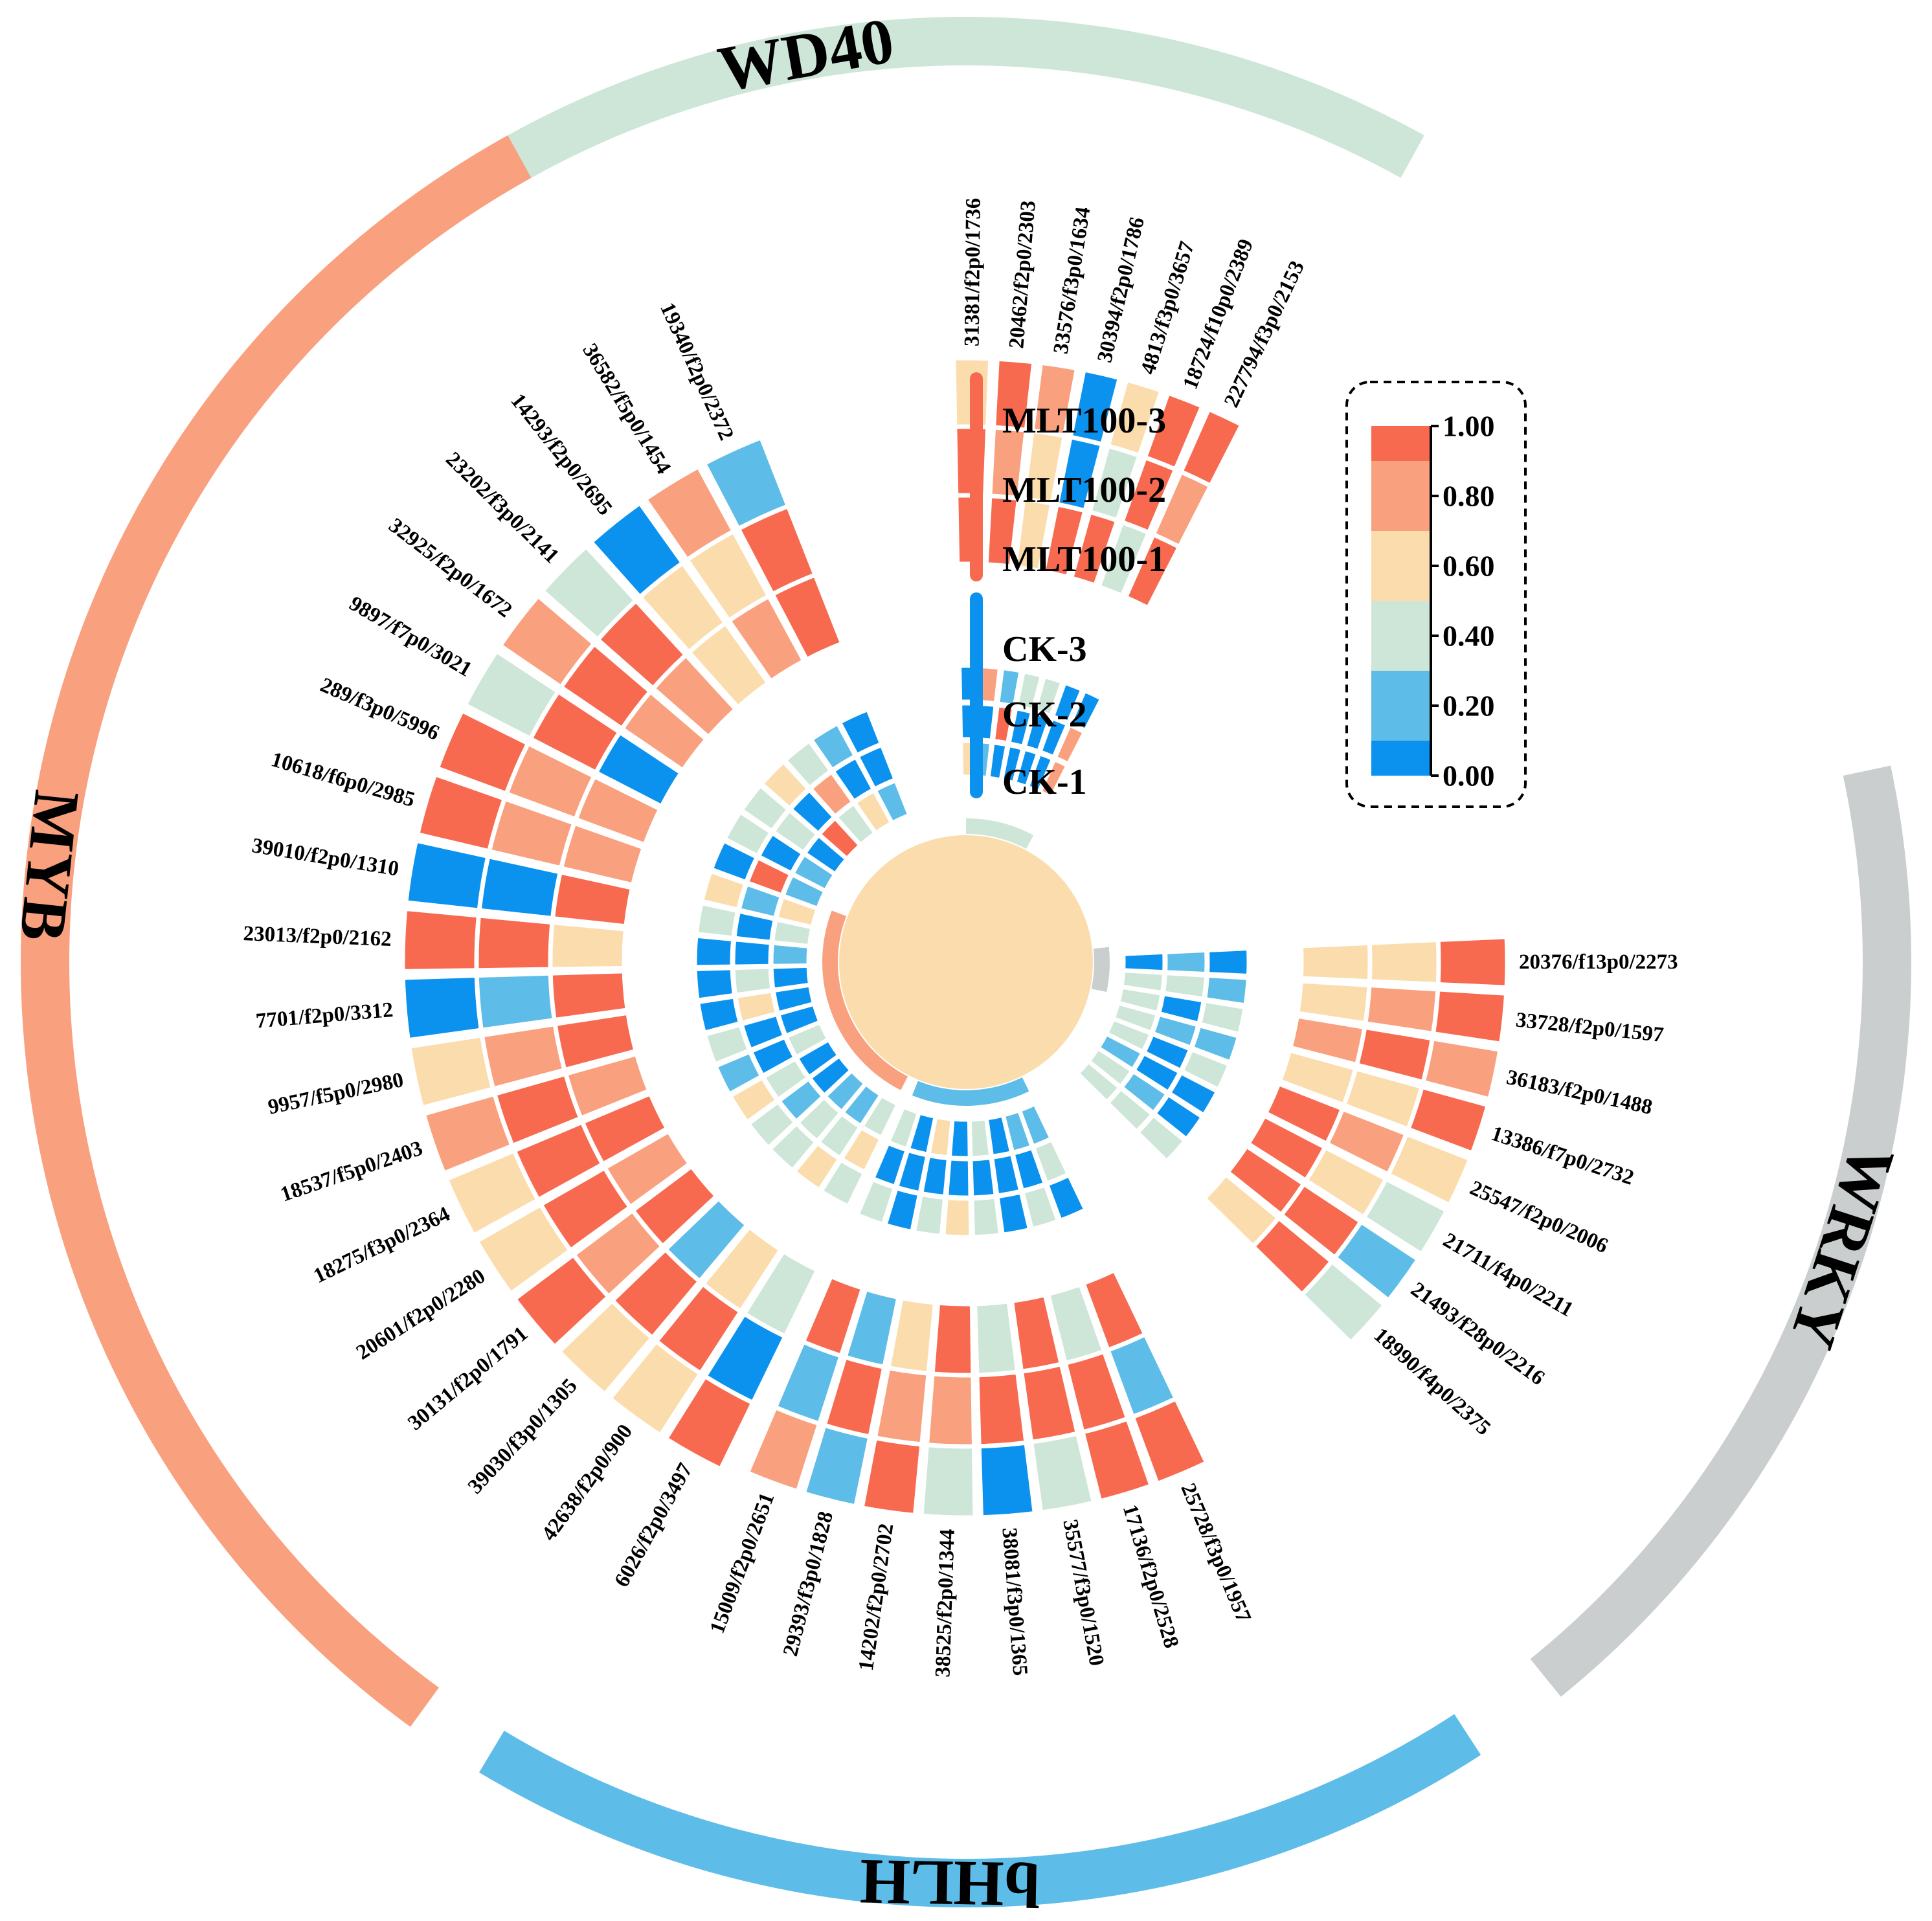  Describe the element at coordinates (697, 371) in the screenshot. I see `gene-label-19340-f2p0-2372: 19340/f2p0/2372` at that location.